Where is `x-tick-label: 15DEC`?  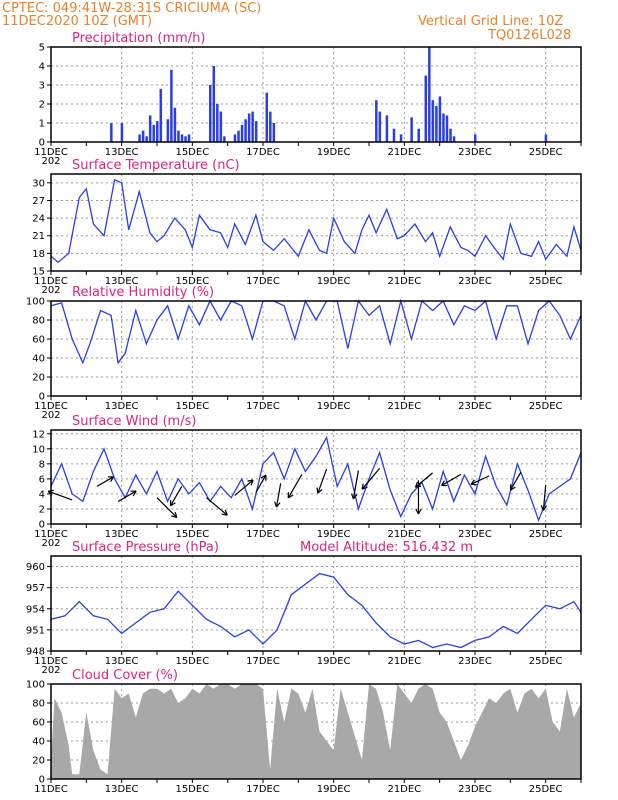
x-tick-label: 15DEC is located at coordinates (192, 661).